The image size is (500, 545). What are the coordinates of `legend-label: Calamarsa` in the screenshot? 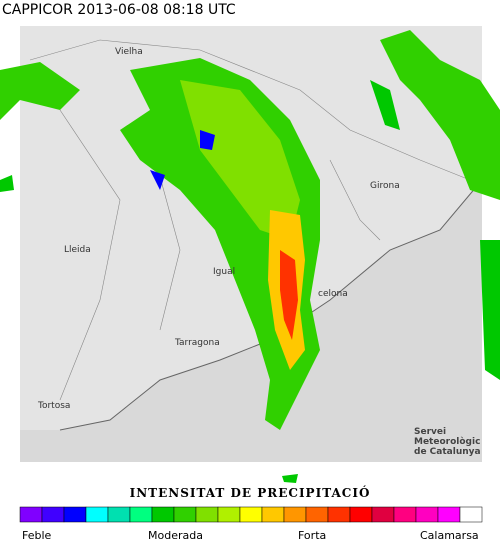 It's located at (449, 535).